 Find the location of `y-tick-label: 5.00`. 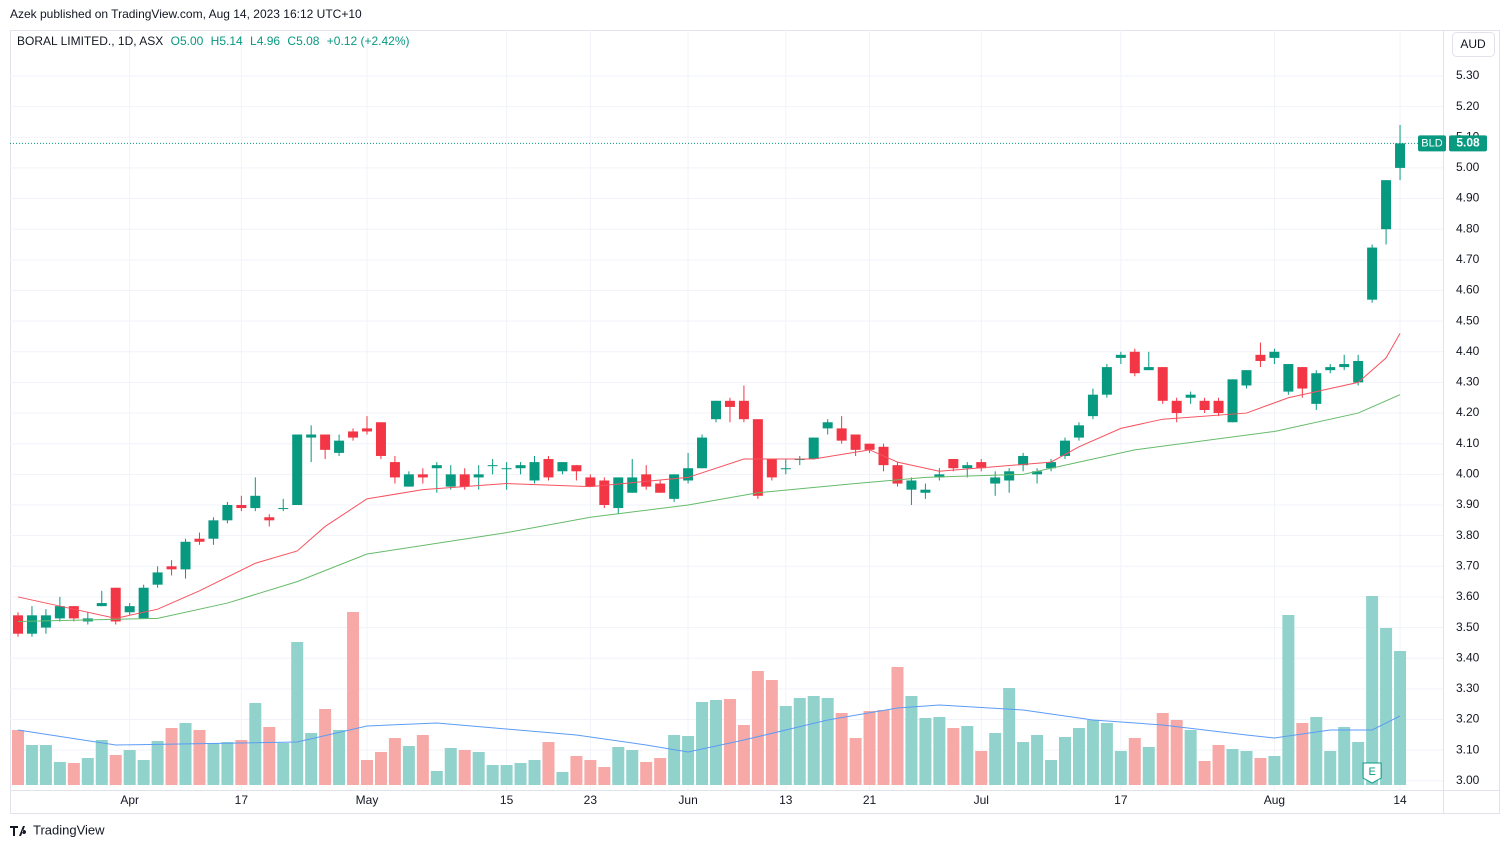

y-tick-label: 5.00 is located at coordinates (1468, 167).